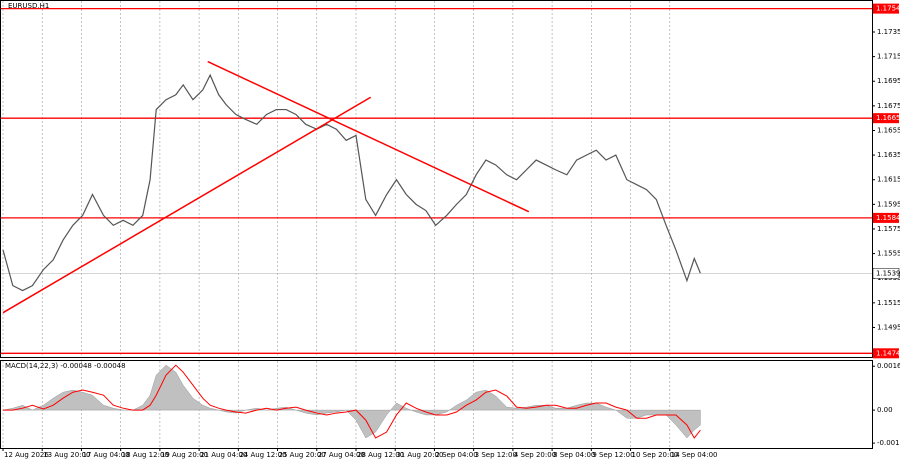  I want to click on y-tick-label: 1.1735, so click(888, 32).